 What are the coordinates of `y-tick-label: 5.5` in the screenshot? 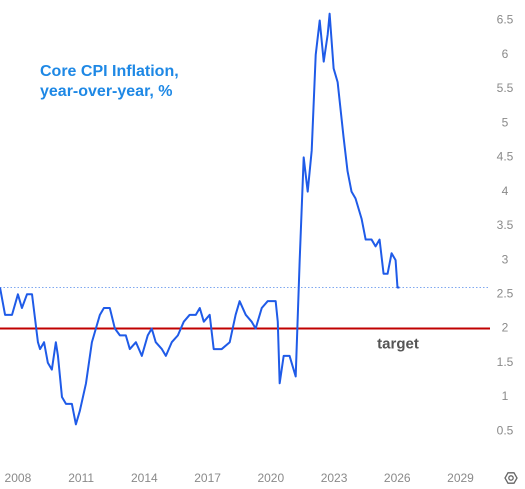 It's located at (505, 88).